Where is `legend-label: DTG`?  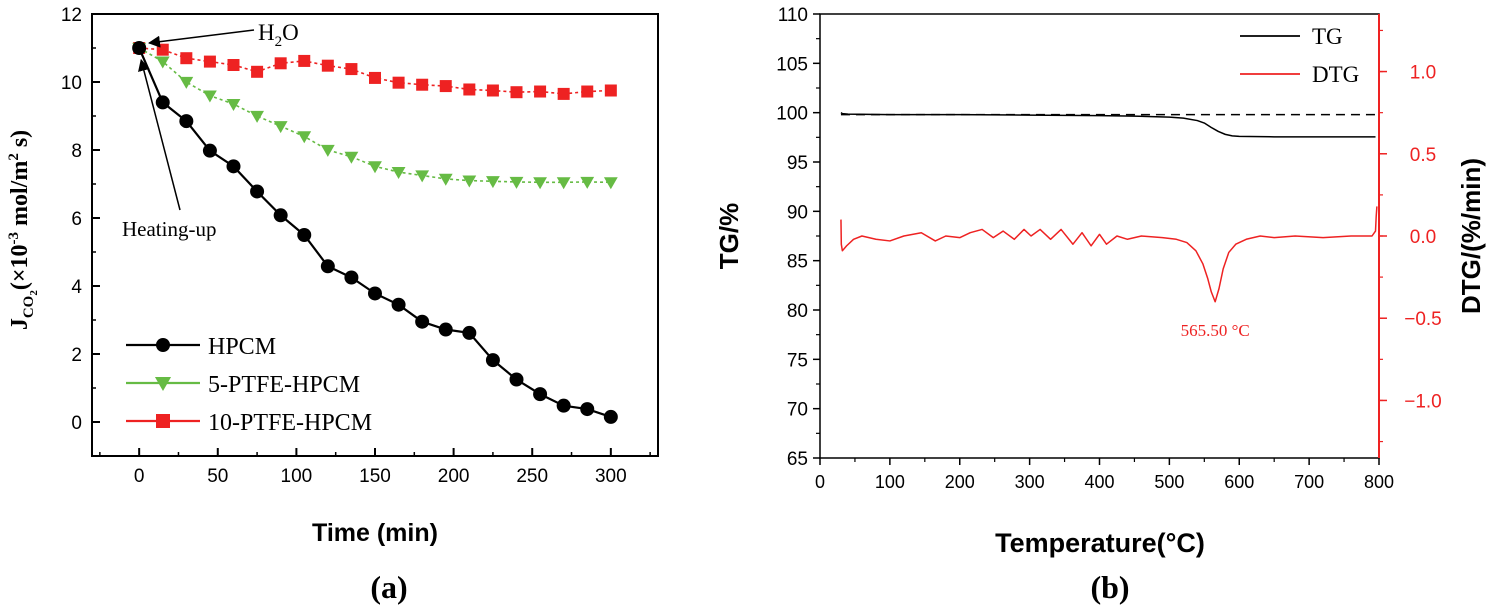 legend-label: DTG is located at coordinates (1335, 74).